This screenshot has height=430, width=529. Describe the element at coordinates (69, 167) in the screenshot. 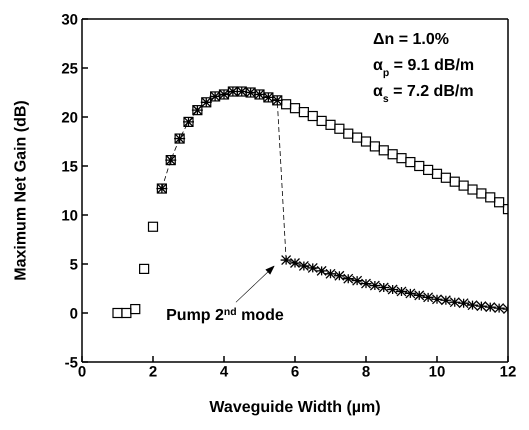

I see `y-tick-label: 15` at that location.